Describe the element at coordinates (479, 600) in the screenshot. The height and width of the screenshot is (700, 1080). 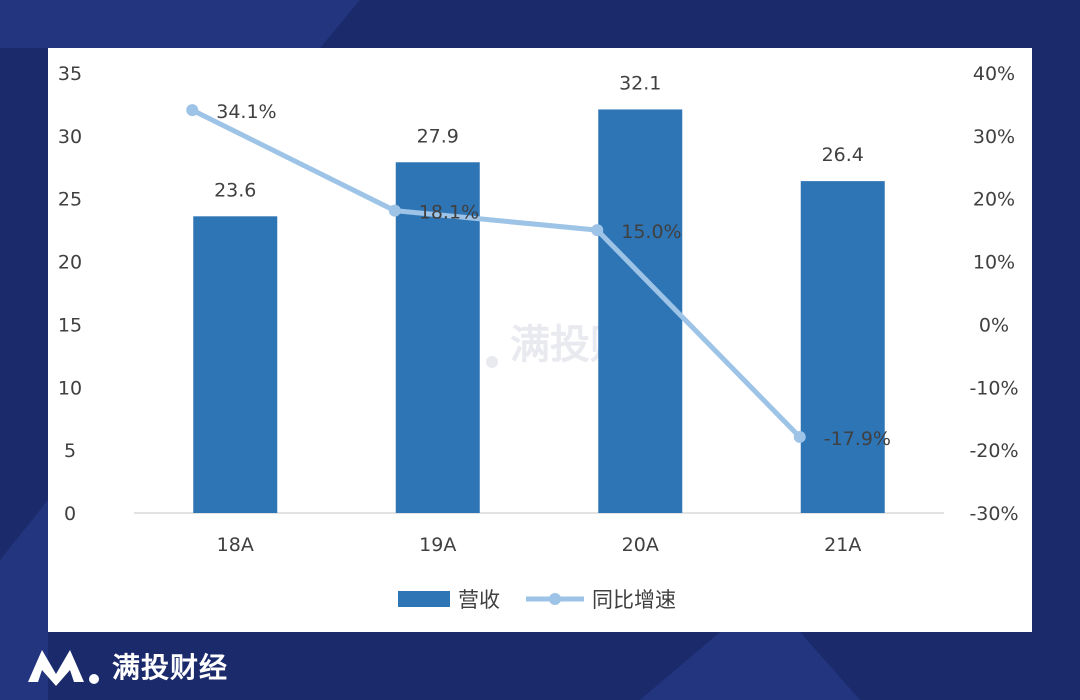
I see `legend-label-revenue: 营收` at that location.